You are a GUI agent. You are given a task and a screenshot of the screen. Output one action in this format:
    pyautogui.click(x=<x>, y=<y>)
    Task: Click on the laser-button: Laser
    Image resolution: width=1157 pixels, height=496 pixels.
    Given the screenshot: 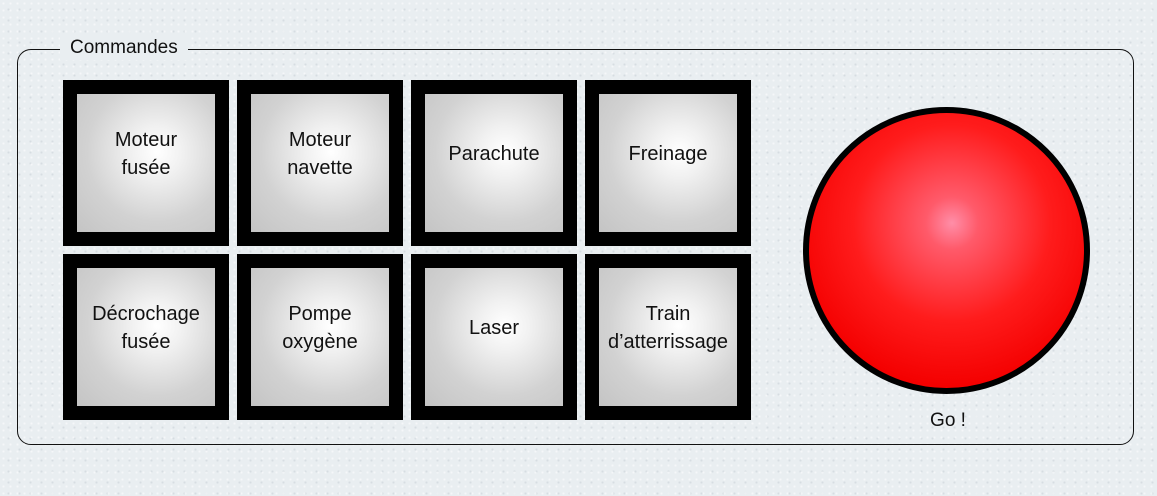 What is the action you would take?
    pyautogui.click(x=494, y=337)
    